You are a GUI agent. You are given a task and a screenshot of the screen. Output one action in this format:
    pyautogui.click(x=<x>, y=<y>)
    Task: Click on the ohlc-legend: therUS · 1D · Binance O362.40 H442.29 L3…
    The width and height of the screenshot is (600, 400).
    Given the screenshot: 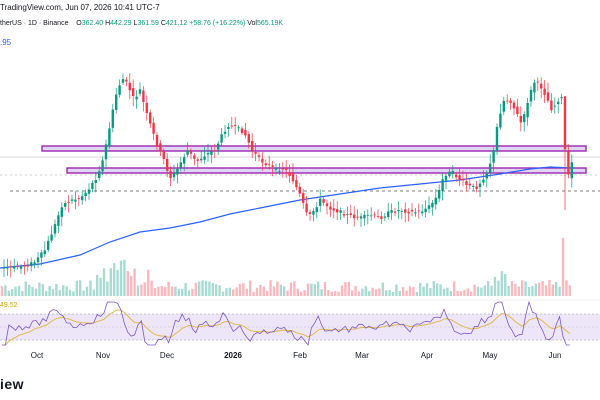 What is the action you would take?
    pyautogui.click(x=141, y=23)
    